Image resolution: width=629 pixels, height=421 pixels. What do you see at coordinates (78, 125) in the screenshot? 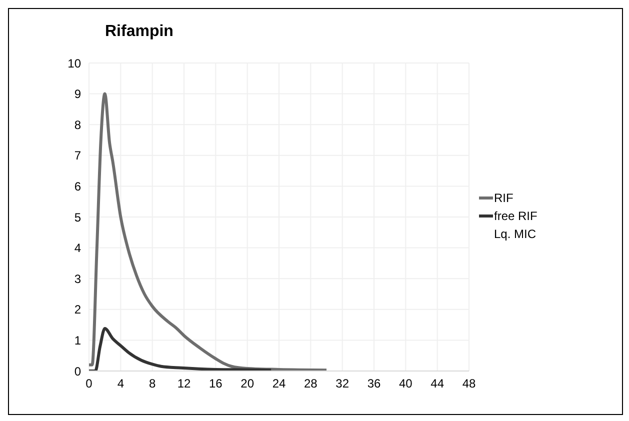
I see `y-tick-label: 8` at bounding box center [78, 125].